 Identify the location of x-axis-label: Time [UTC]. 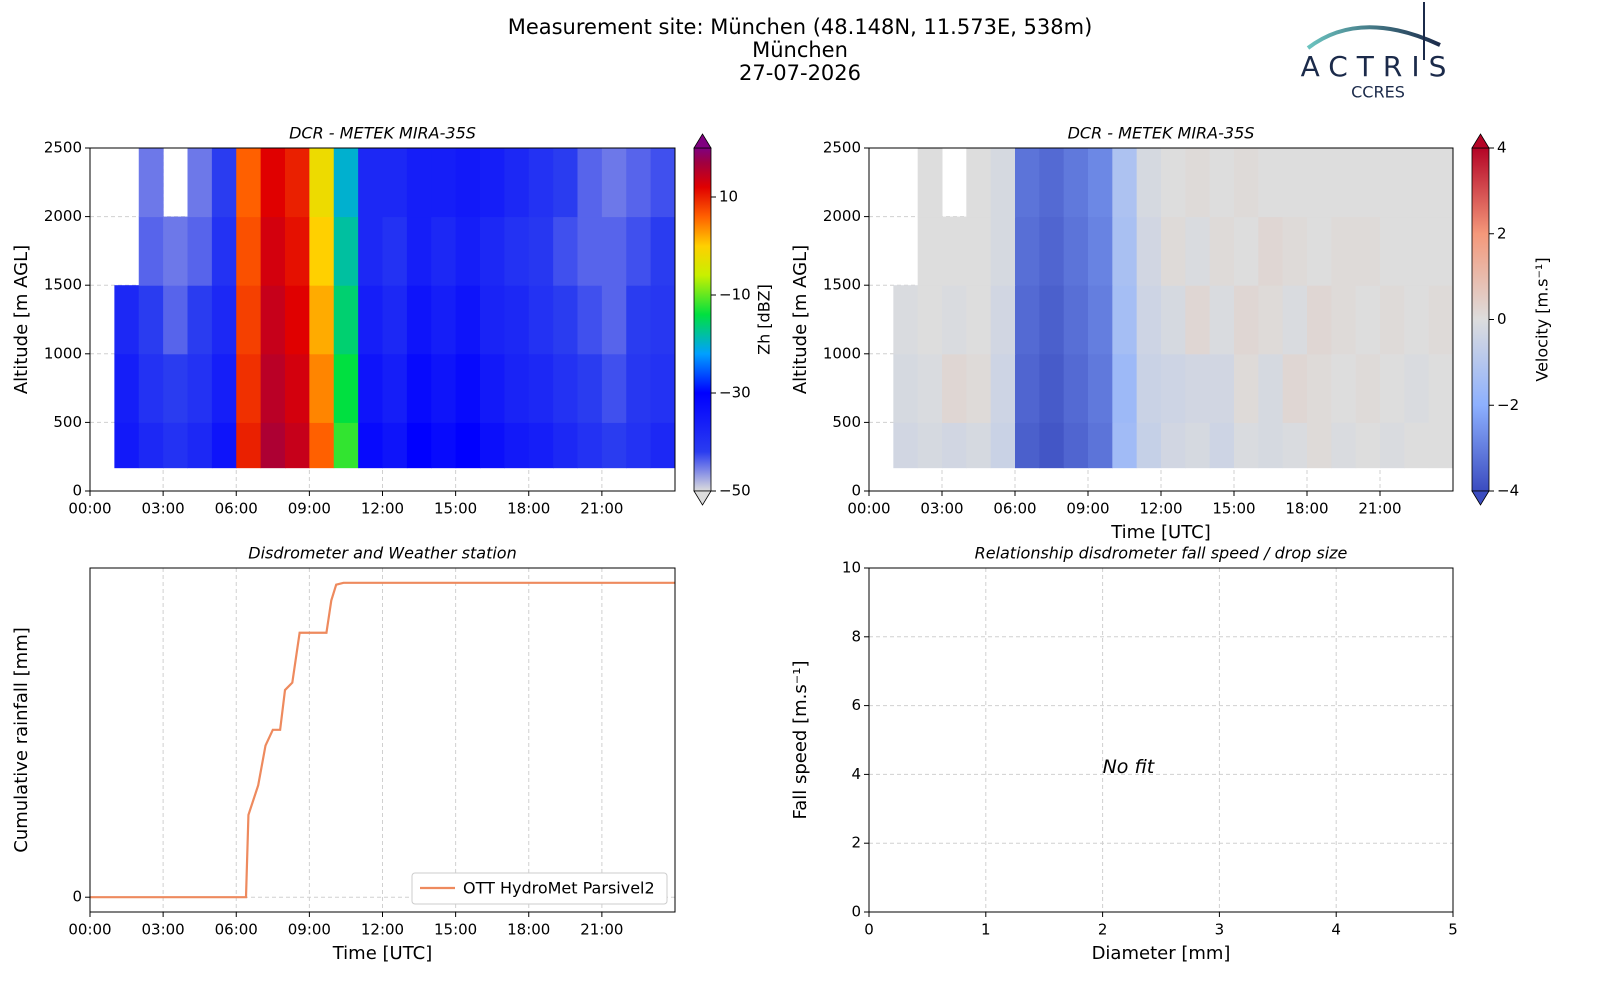
(382, 953).